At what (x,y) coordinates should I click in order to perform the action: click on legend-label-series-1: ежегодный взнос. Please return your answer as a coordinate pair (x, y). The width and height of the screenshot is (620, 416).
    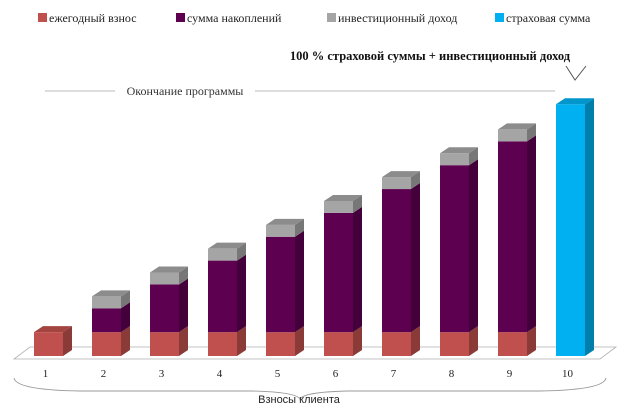
    Looking at the image, I should click on (93, 18).